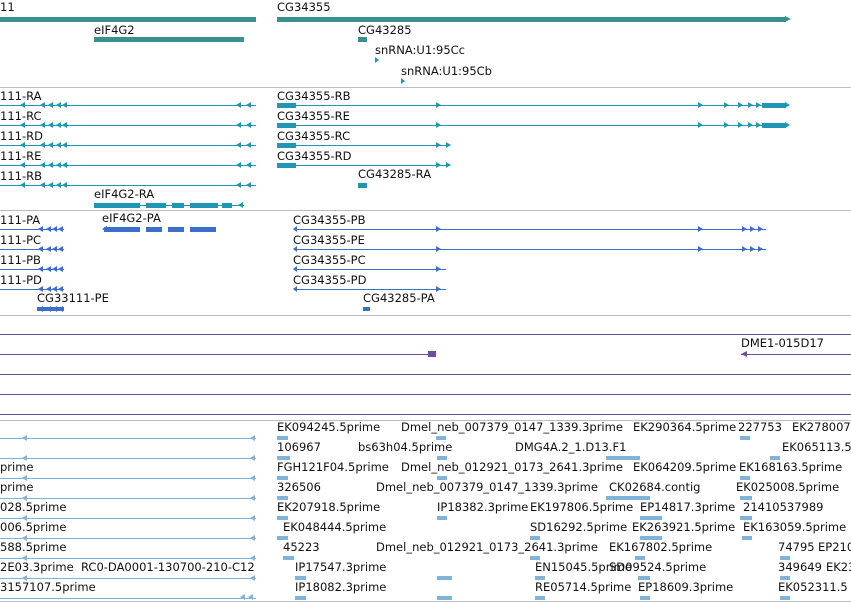 The image size is (851, 603). I want to click on est-label: 45223, so click(301, 547).